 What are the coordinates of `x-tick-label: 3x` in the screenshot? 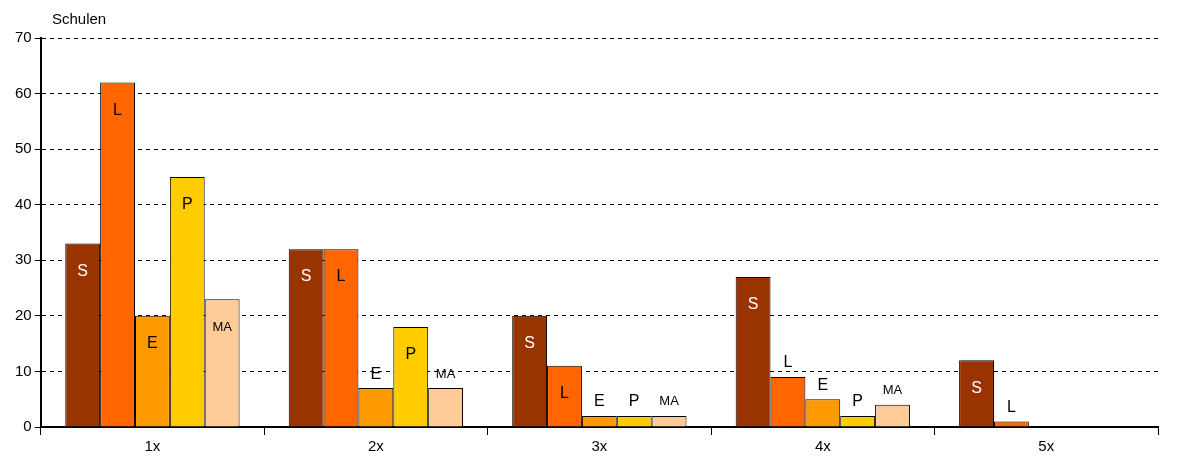 It's located at (599, 446).